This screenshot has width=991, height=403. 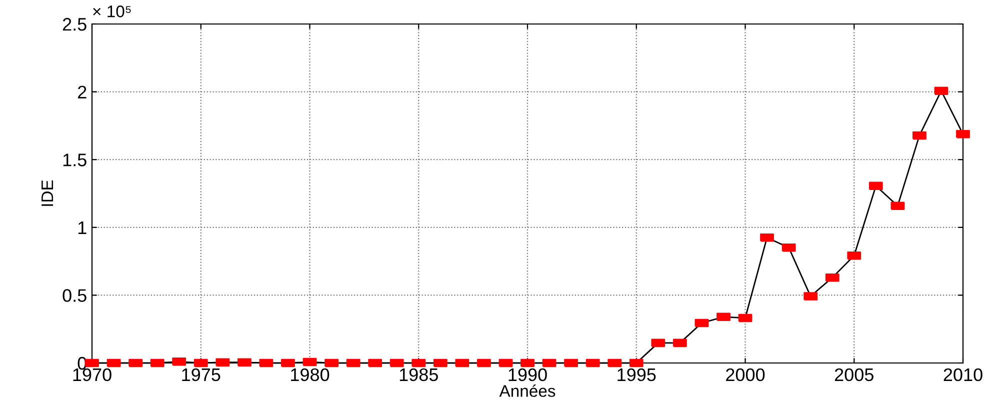 I want to click on x-tick-label: 1970, so click(x=92, y=375).